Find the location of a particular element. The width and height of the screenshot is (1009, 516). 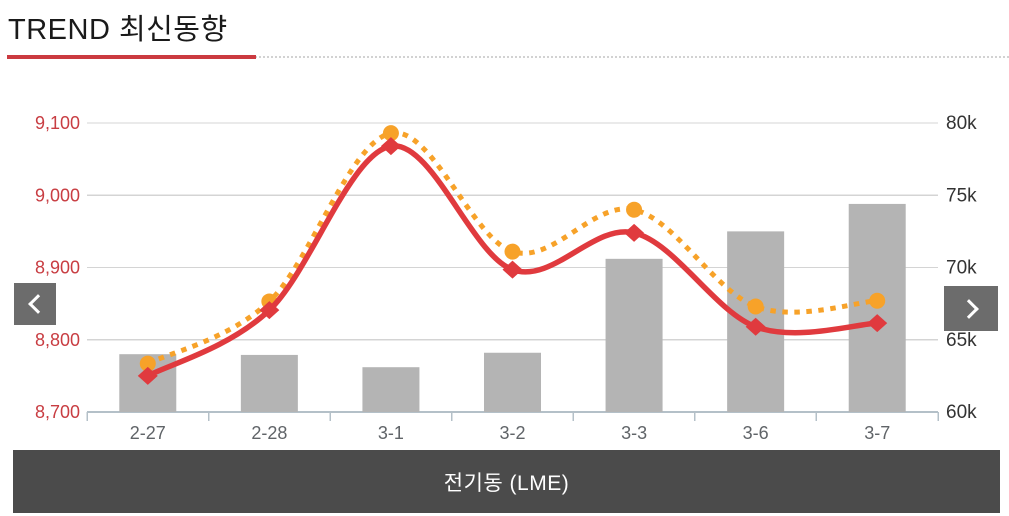

left-axis-labels: 8,700 8,800 8,900 9,000 9,100 is located at coordinates (57, 267).